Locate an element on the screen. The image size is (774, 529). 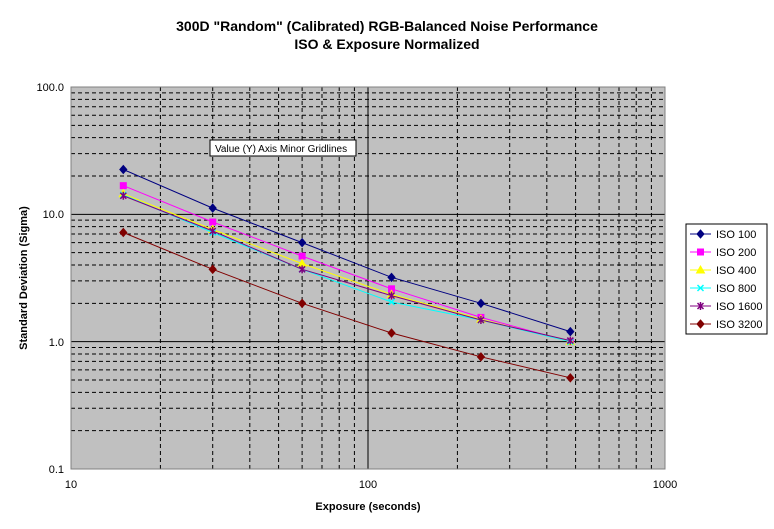
y-tick-label-1.0: 1.0 is located at coordinates (56, 343).